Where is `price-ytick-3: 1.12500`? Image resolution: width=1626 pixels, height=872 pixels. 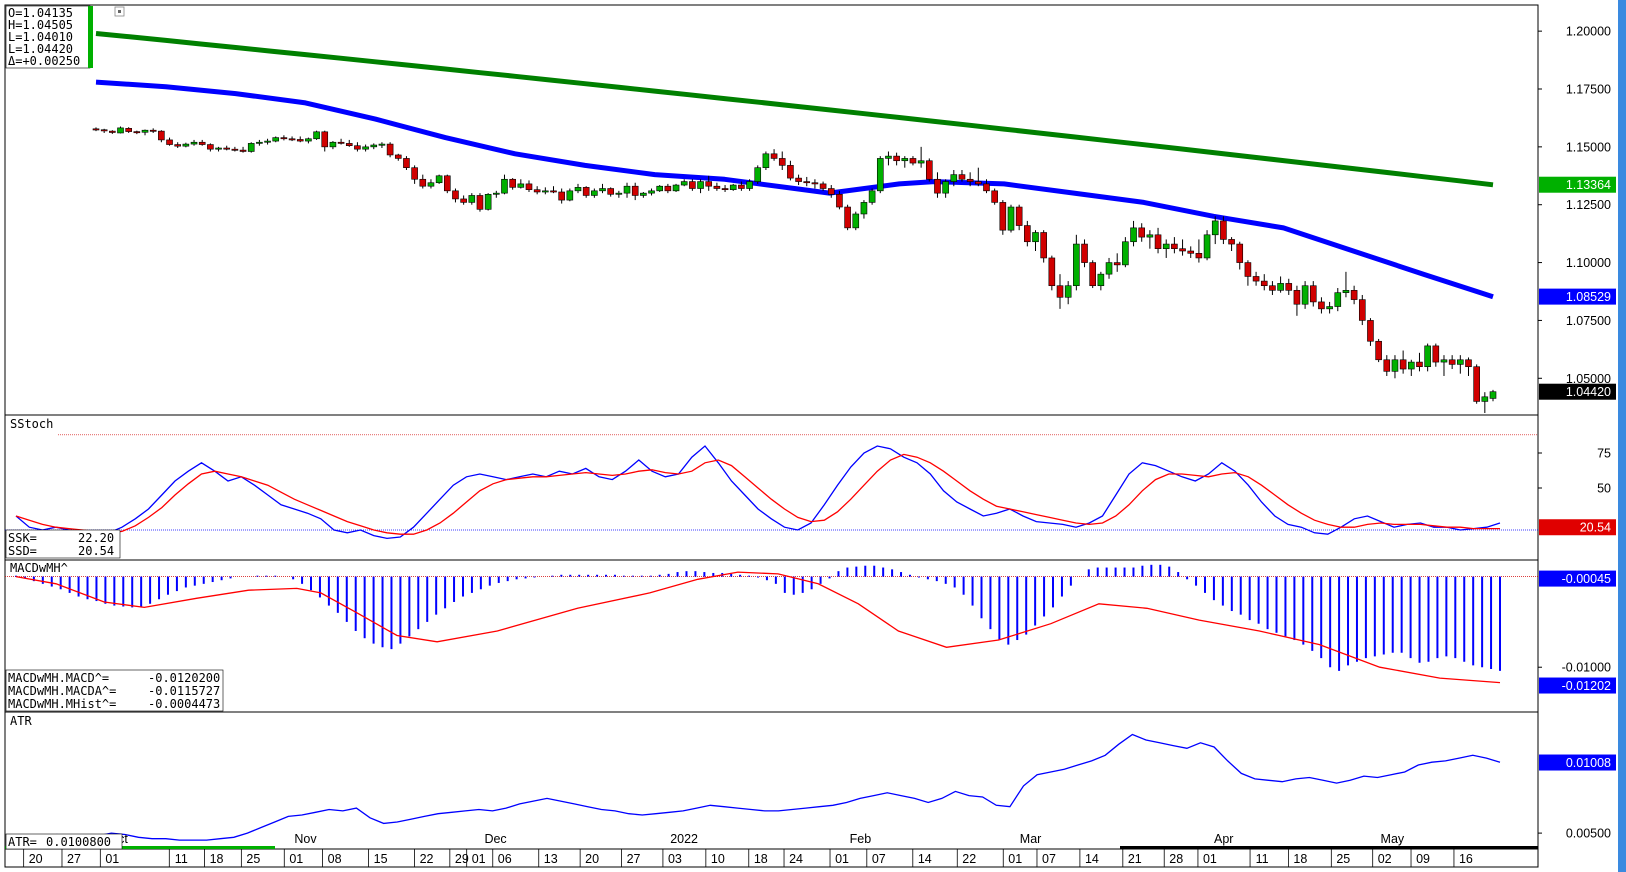 price-ytick-3: 1.12500 is located at coordinates (1588, 205).